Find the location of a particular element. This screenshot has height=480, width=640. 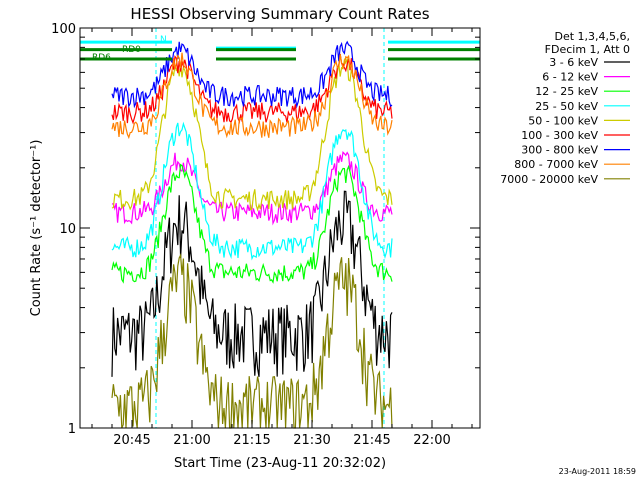

x-tick-label: 21:00 is located at coordinates (191, 440).